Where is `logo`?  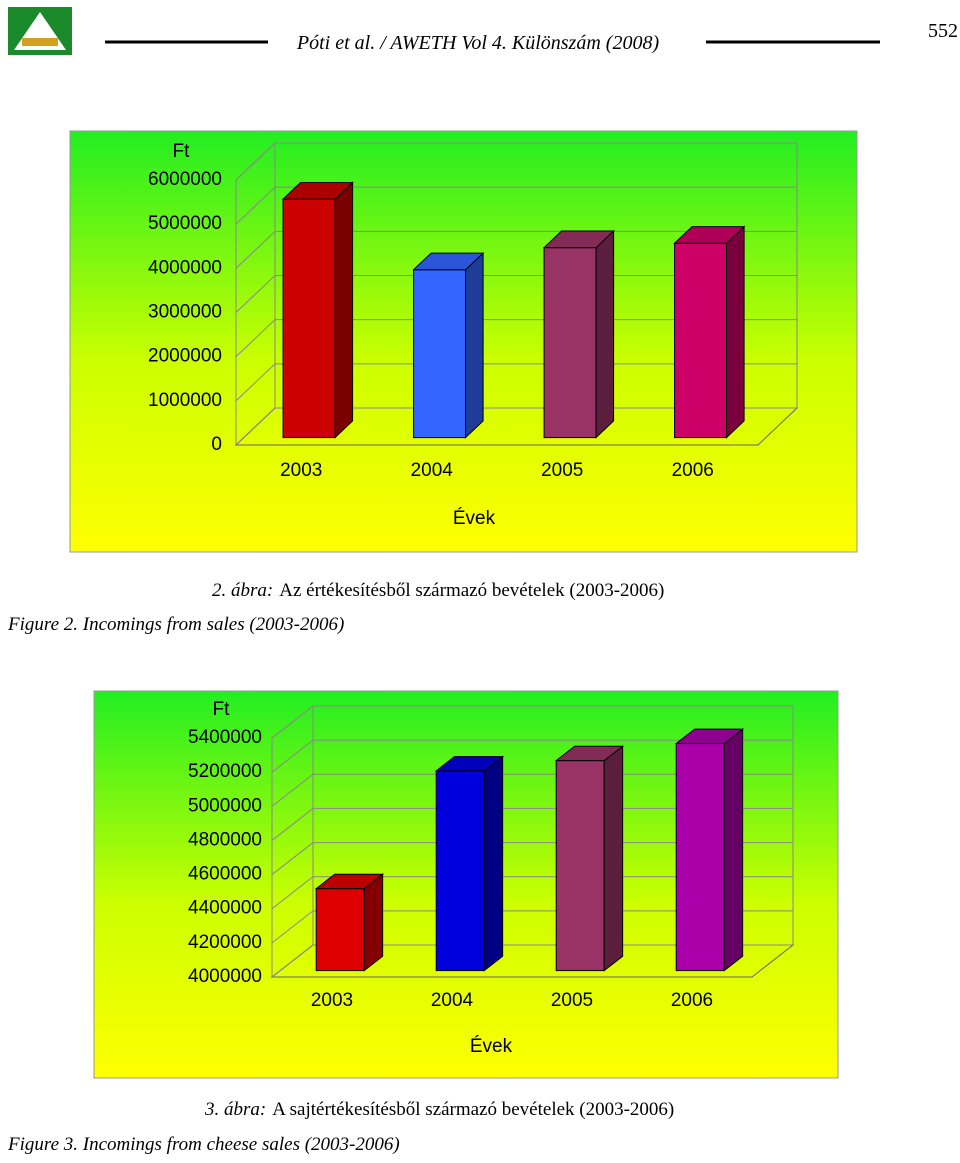 logo is located at coordinates (40, 31).